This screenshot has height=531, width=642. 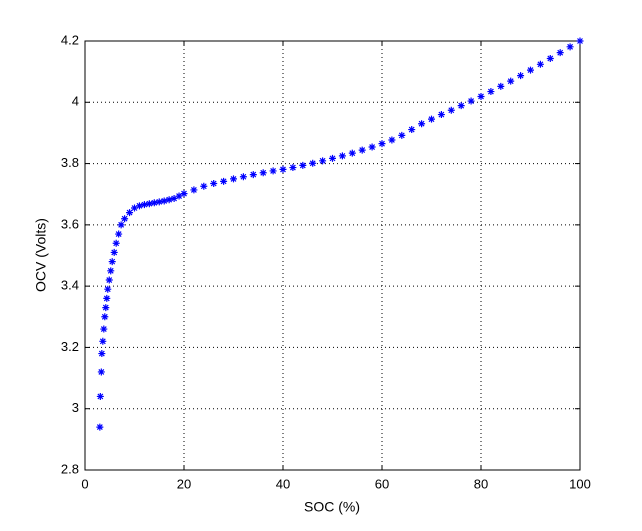 I want to click on x-tick-label: 60, so click(x=382, y=483).